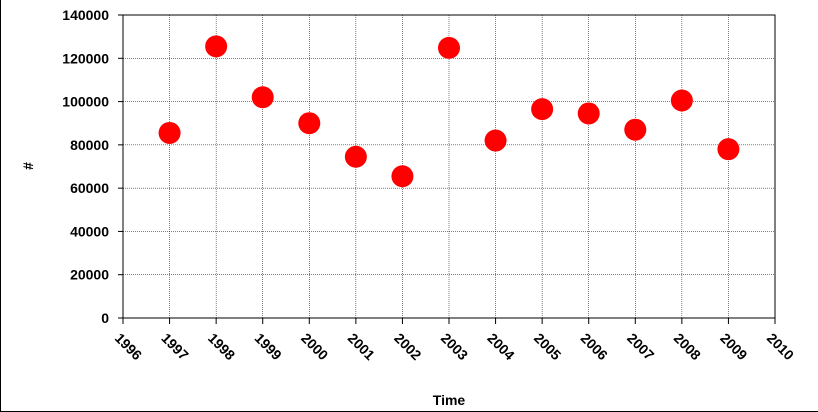 Image resolution: width=818 pixels, height=412 pixels. I want to click on x-tick-label: 2003, so click(454, 346).